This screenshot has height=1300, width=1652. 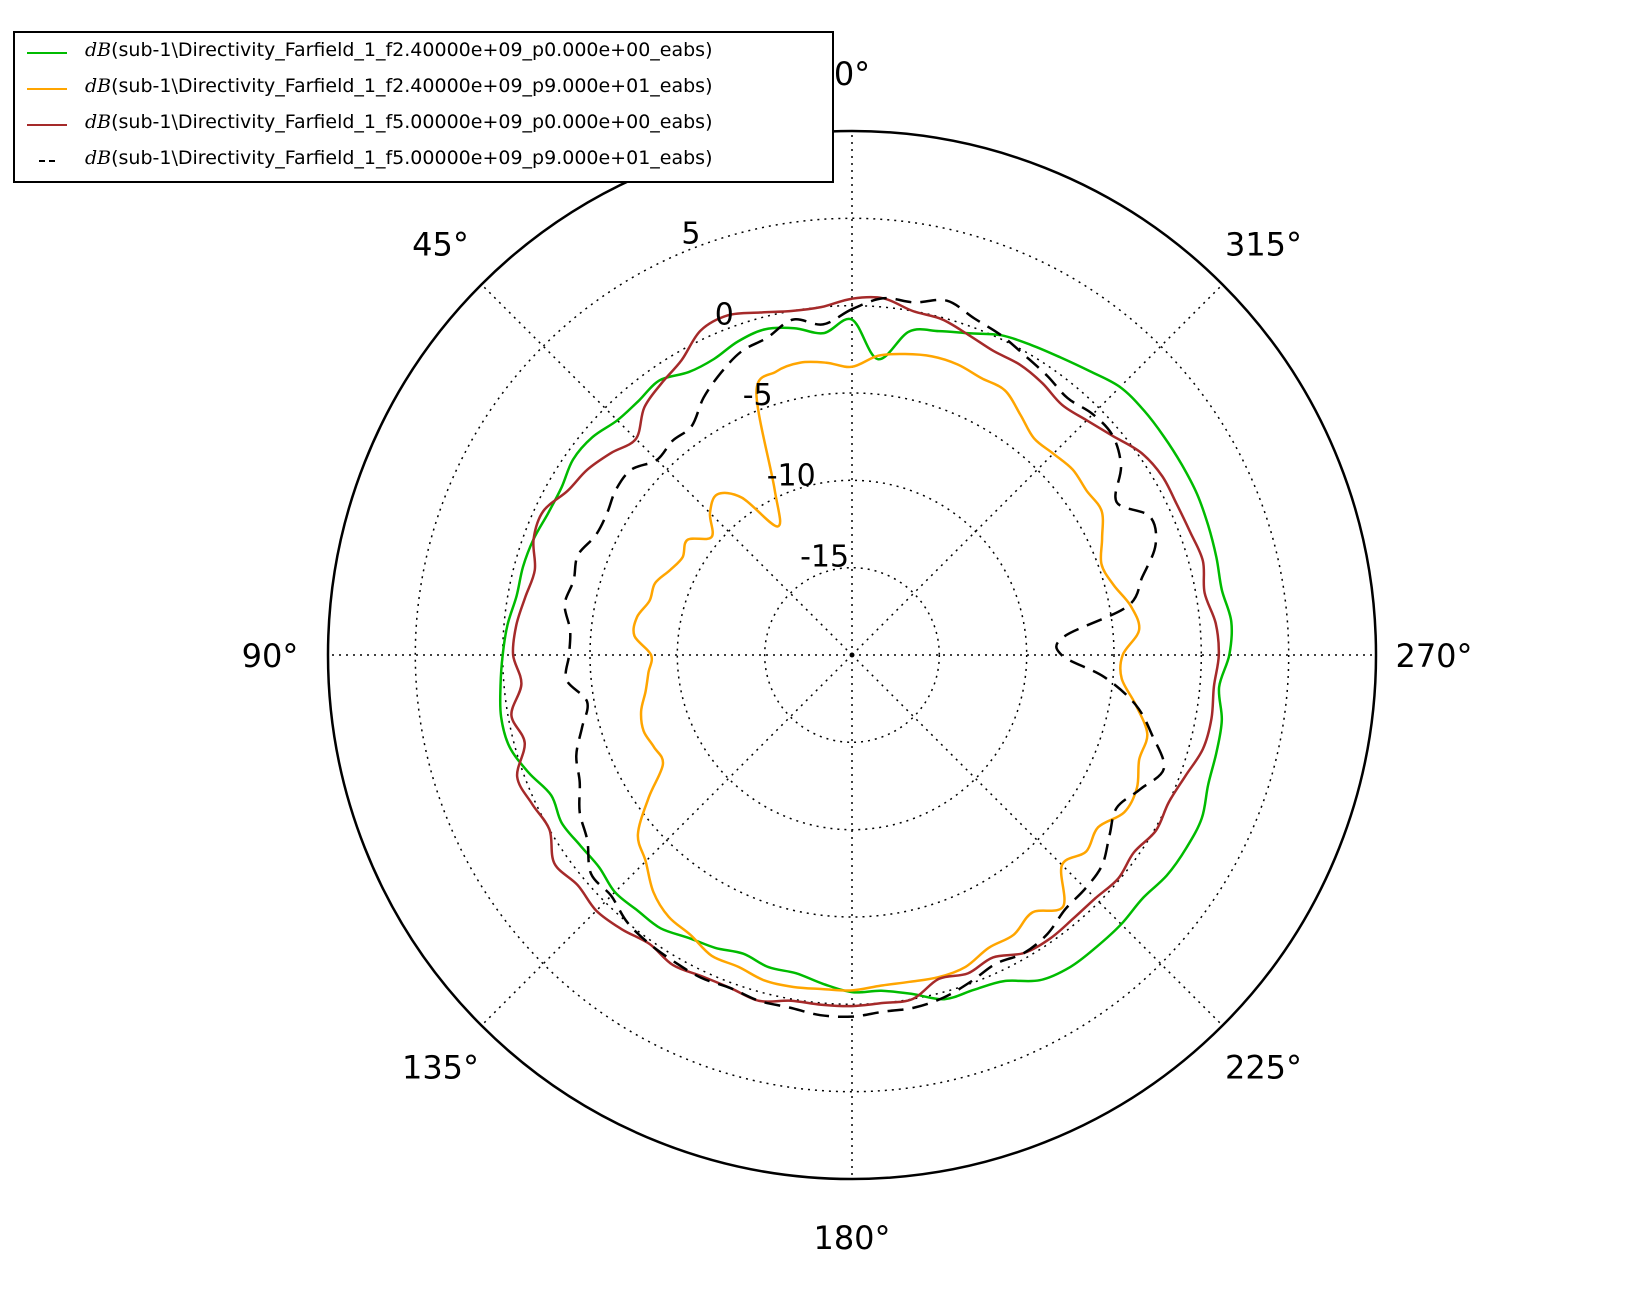 I want to click on angle-tick-label: 270°, so click(x=1433, y=656).